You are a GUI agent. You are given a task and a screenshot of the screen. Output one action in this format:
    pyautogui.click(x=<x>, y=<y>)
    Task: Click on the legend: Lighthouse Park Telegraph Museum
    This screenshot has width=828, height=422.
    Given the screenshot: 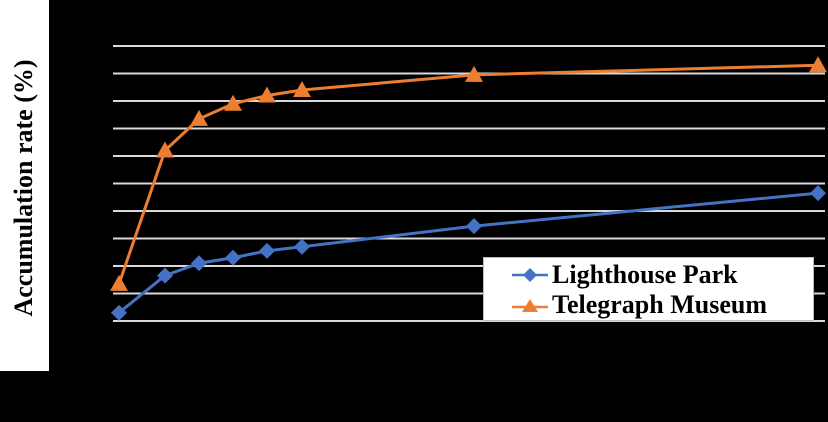 What is the action you would take?
    pyautogui.click(x=648, y=289)
    